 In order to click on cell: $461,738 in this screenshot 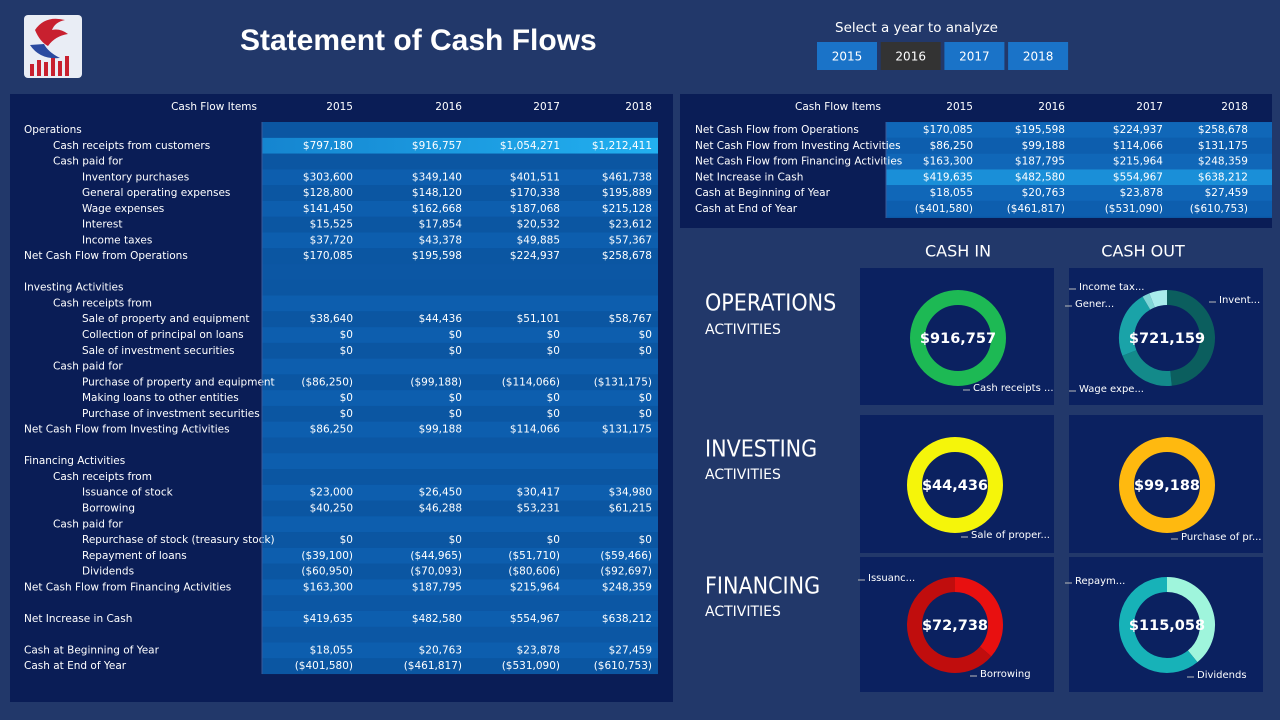, I will do `click(627, 177)`.